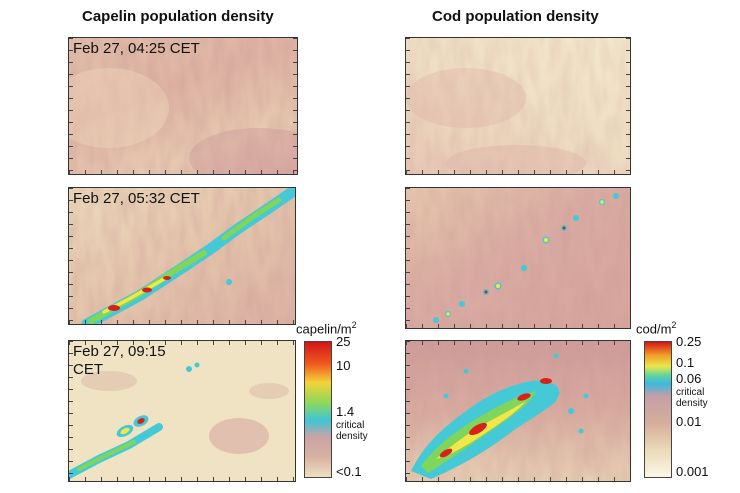 Image resolution: width=740 pixels, height=493 pixels. Describe the element at coordinates (345, 411) in the screenshot. I see `capelin-tick-1-4: 1.4` at that location.